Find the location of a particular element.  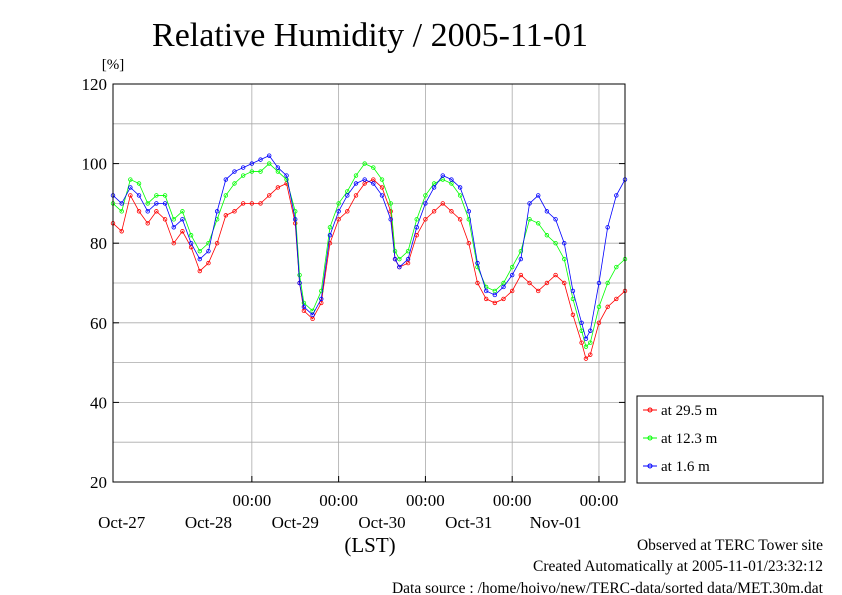

x-tick-label-date: Oct-31 is located at coordinates (468, 522).